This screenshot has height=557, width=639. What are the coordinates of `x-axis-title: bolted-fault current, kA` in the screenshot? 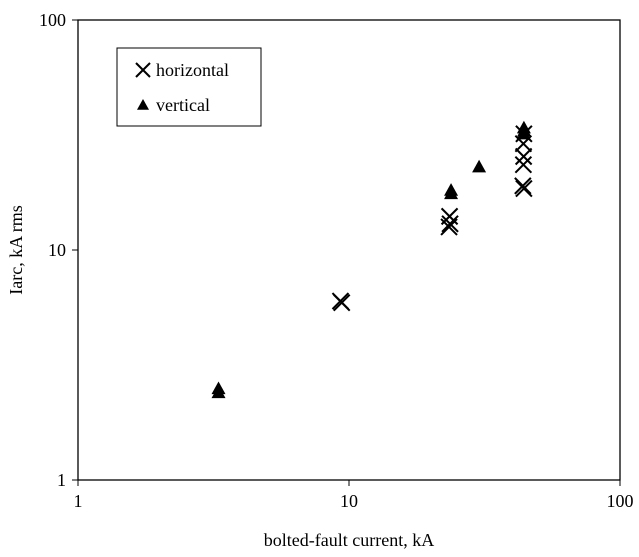 It's located at (349, 540).